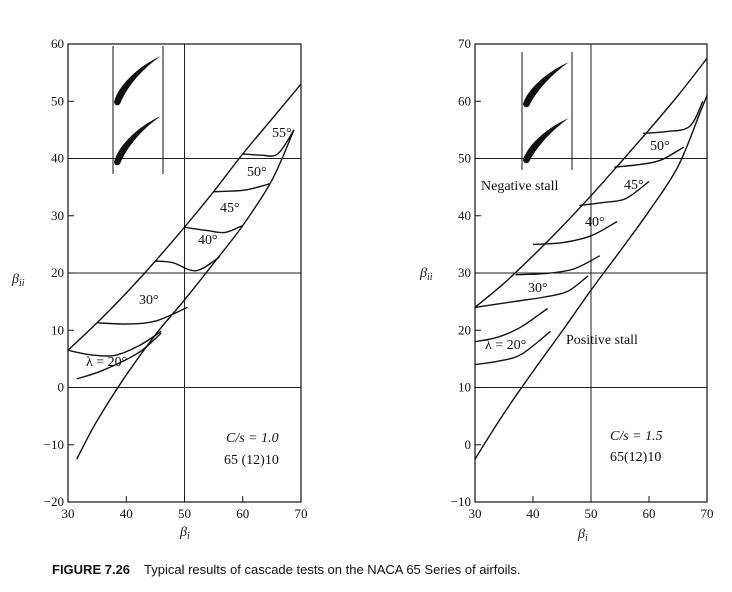 Image resolution: width=732 pixels, height=592 pixels. I want to click on annotation-positive-stall: Positive stall, so click(602, 340).